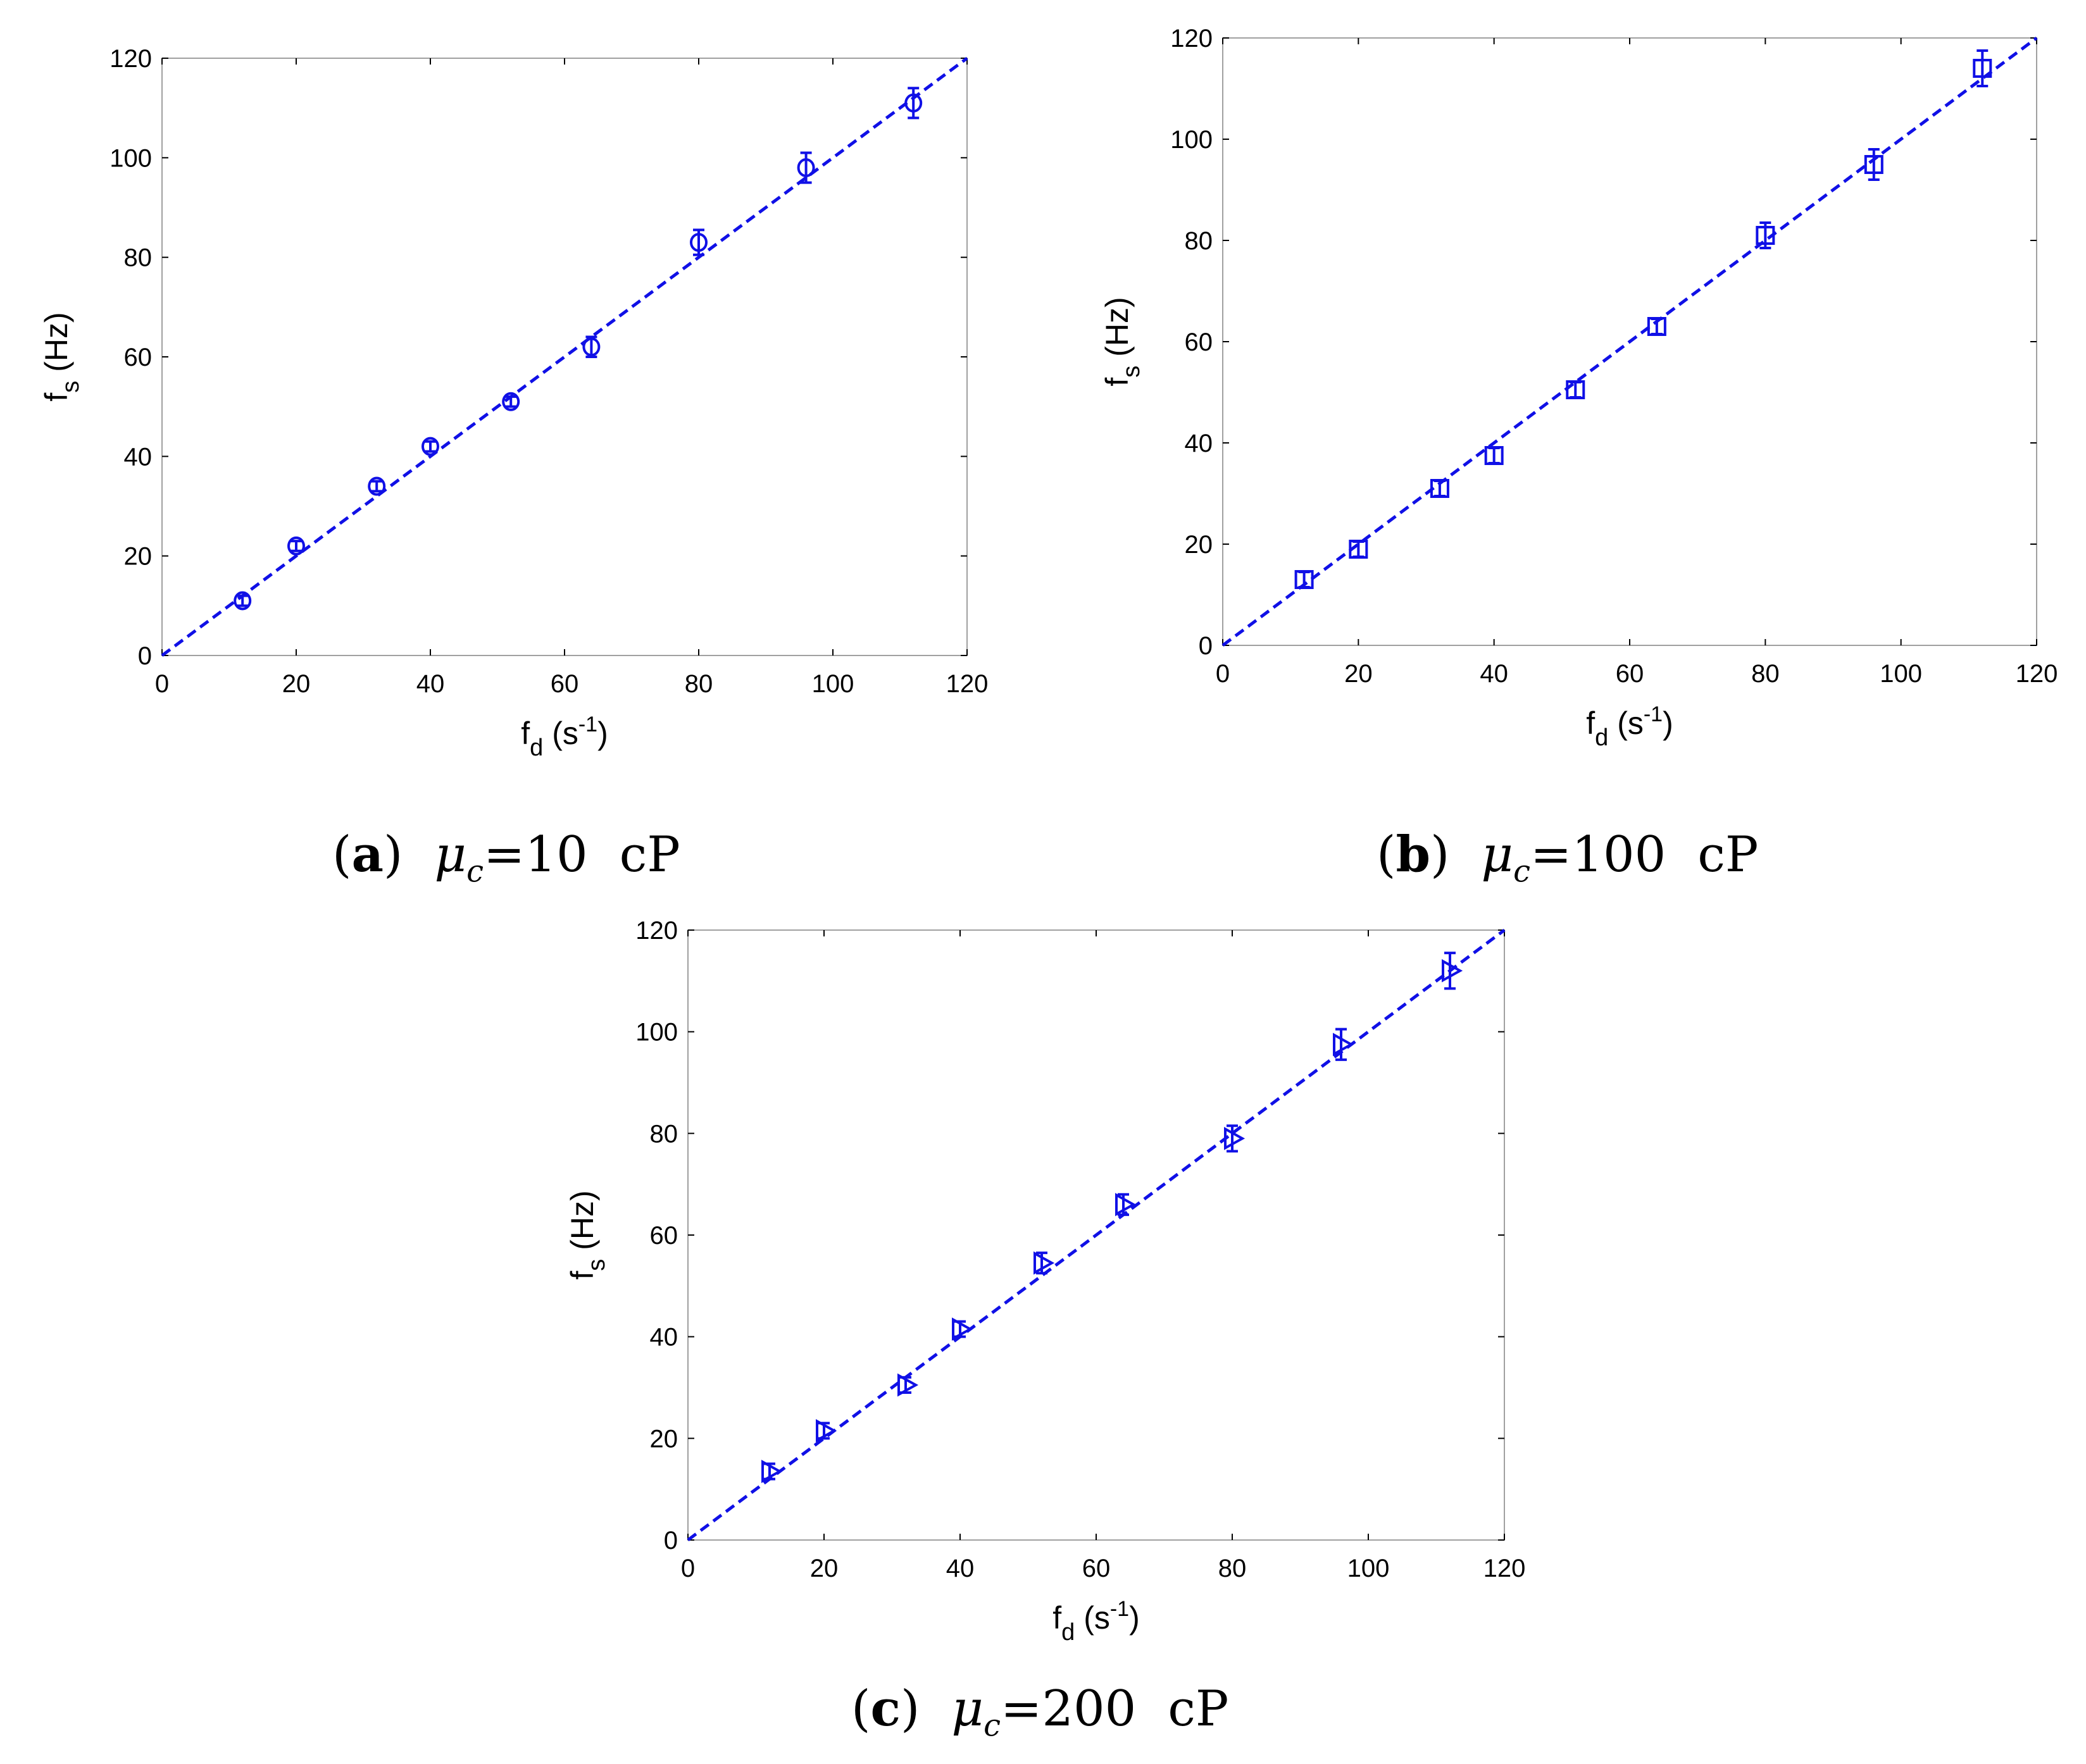 The height and width of the screenshot is (1764, 2086). I want to click on caption-c-unit: cP, so click(1198, 1708).